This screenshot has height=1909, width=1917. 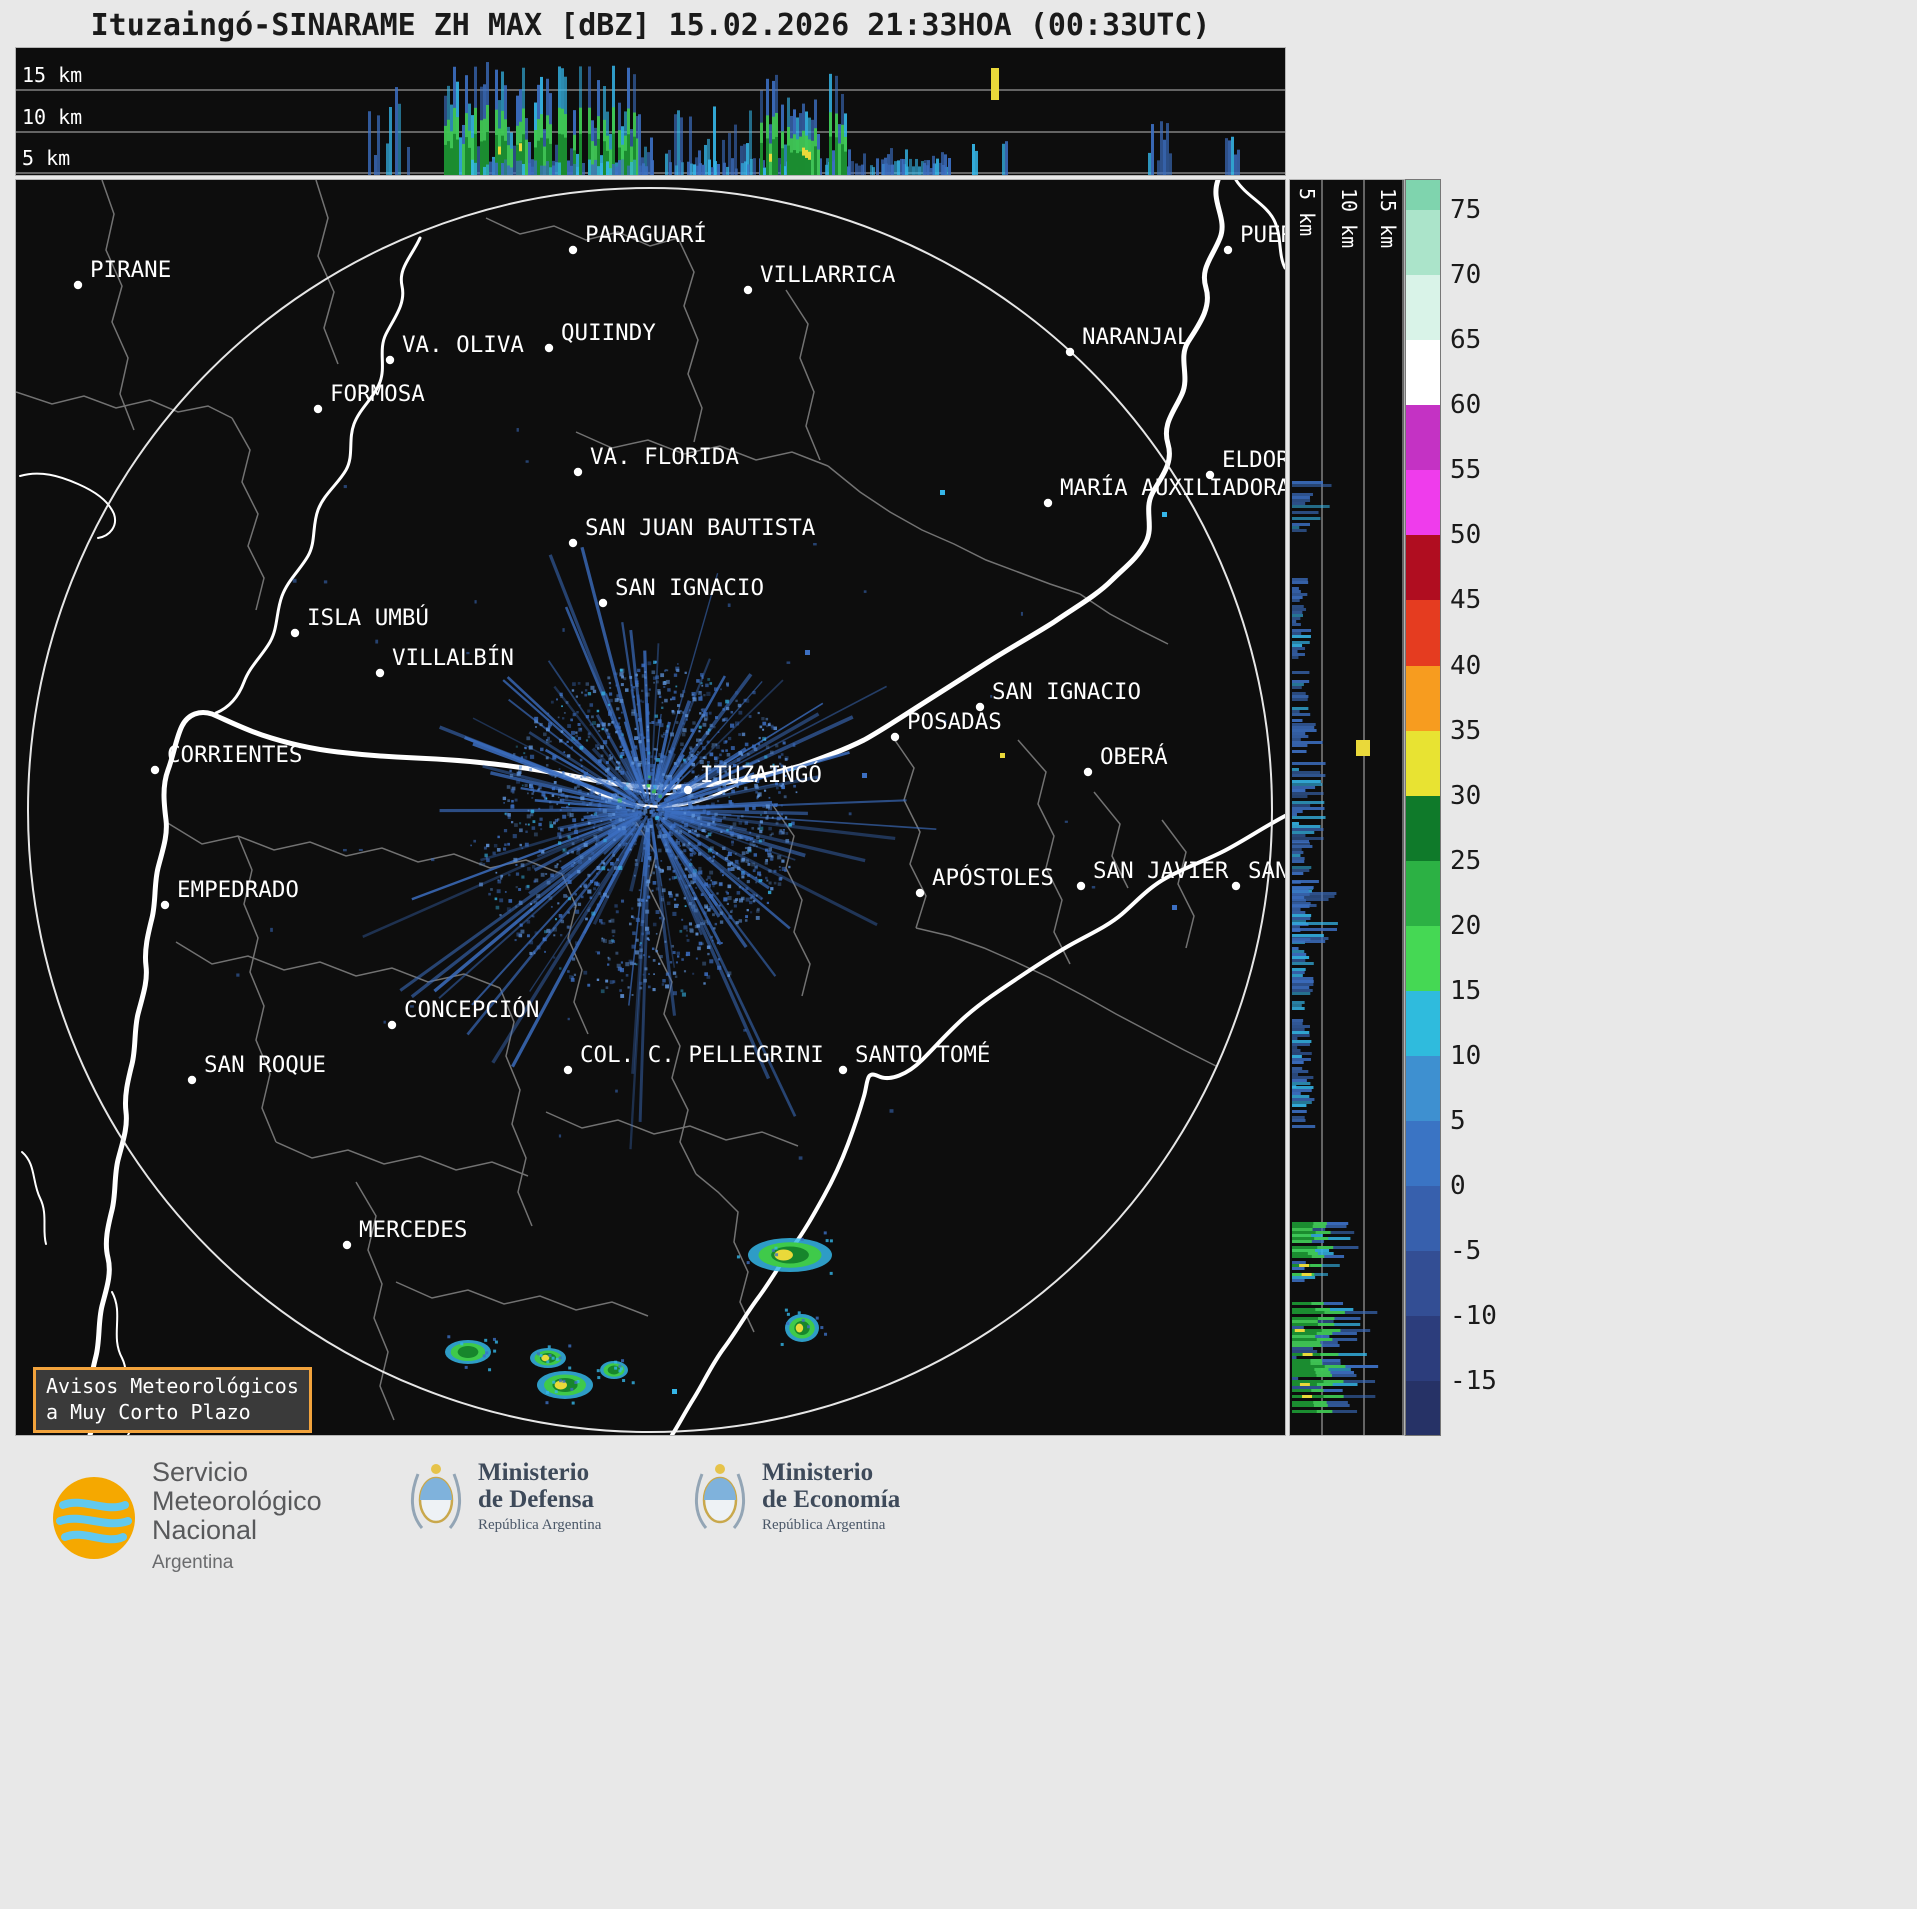 I want to click on city-marker: SAN IGNACIO, so click(x=1058, y=695).